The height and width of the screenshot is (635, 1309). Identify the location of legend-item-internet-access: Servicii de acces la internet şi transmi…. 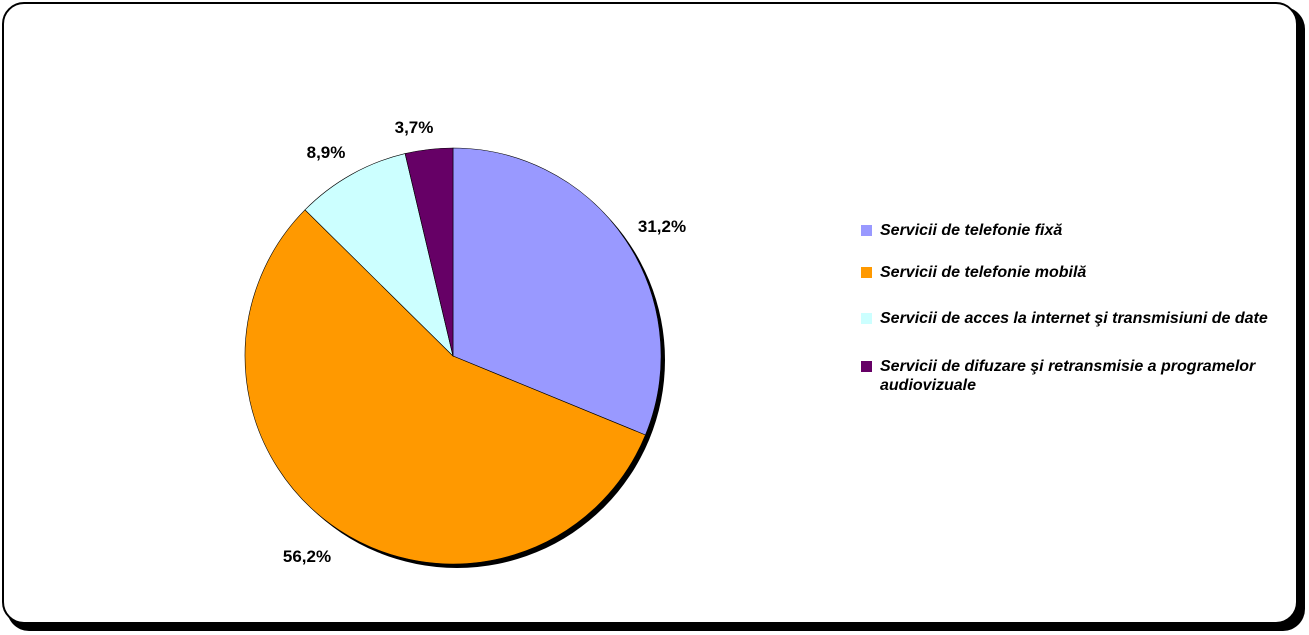
(1081, 333).